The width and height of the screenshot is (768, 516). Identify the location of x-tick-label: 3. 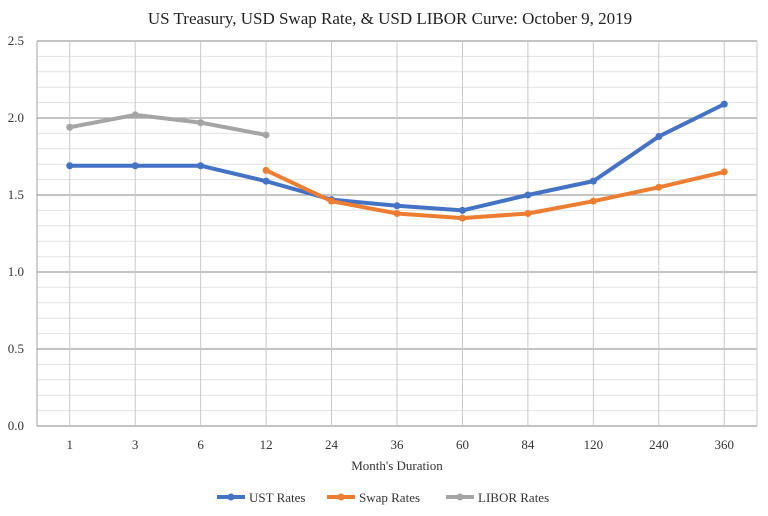
(135, 444).